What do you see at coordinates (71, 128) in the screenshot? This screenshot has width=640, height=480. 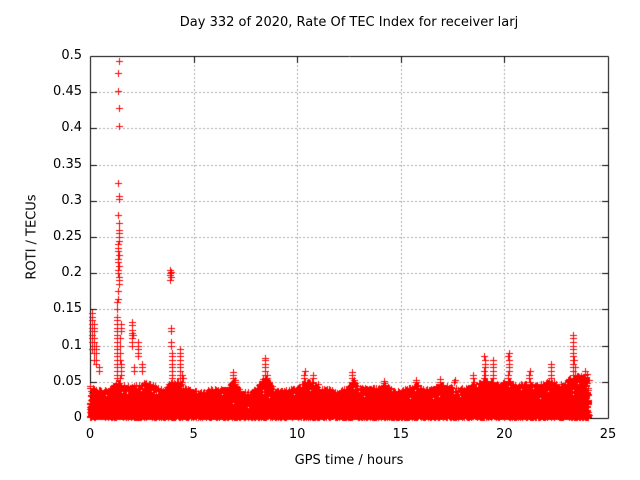 I see `y-tick-label: 0.4` at bounding box center [71, 128].